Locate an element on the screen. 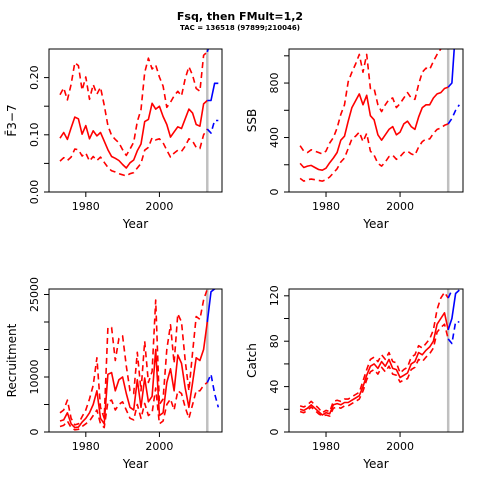 Image resolution: width=480 pixels, height=480 pixels. y-axis-label: Recruitment is located at coordinates (12, 360).